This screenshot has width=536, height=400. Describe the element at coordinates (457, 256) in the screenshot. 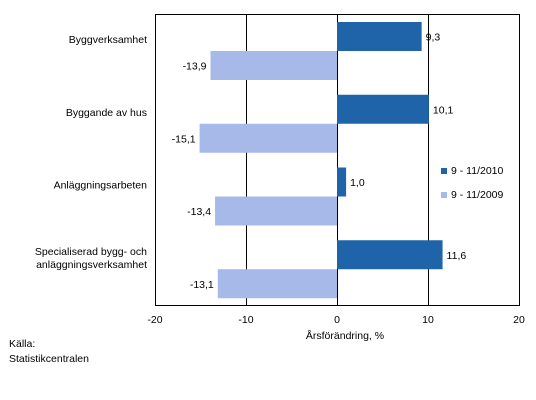

I see `value-label: 11,6` at that location.